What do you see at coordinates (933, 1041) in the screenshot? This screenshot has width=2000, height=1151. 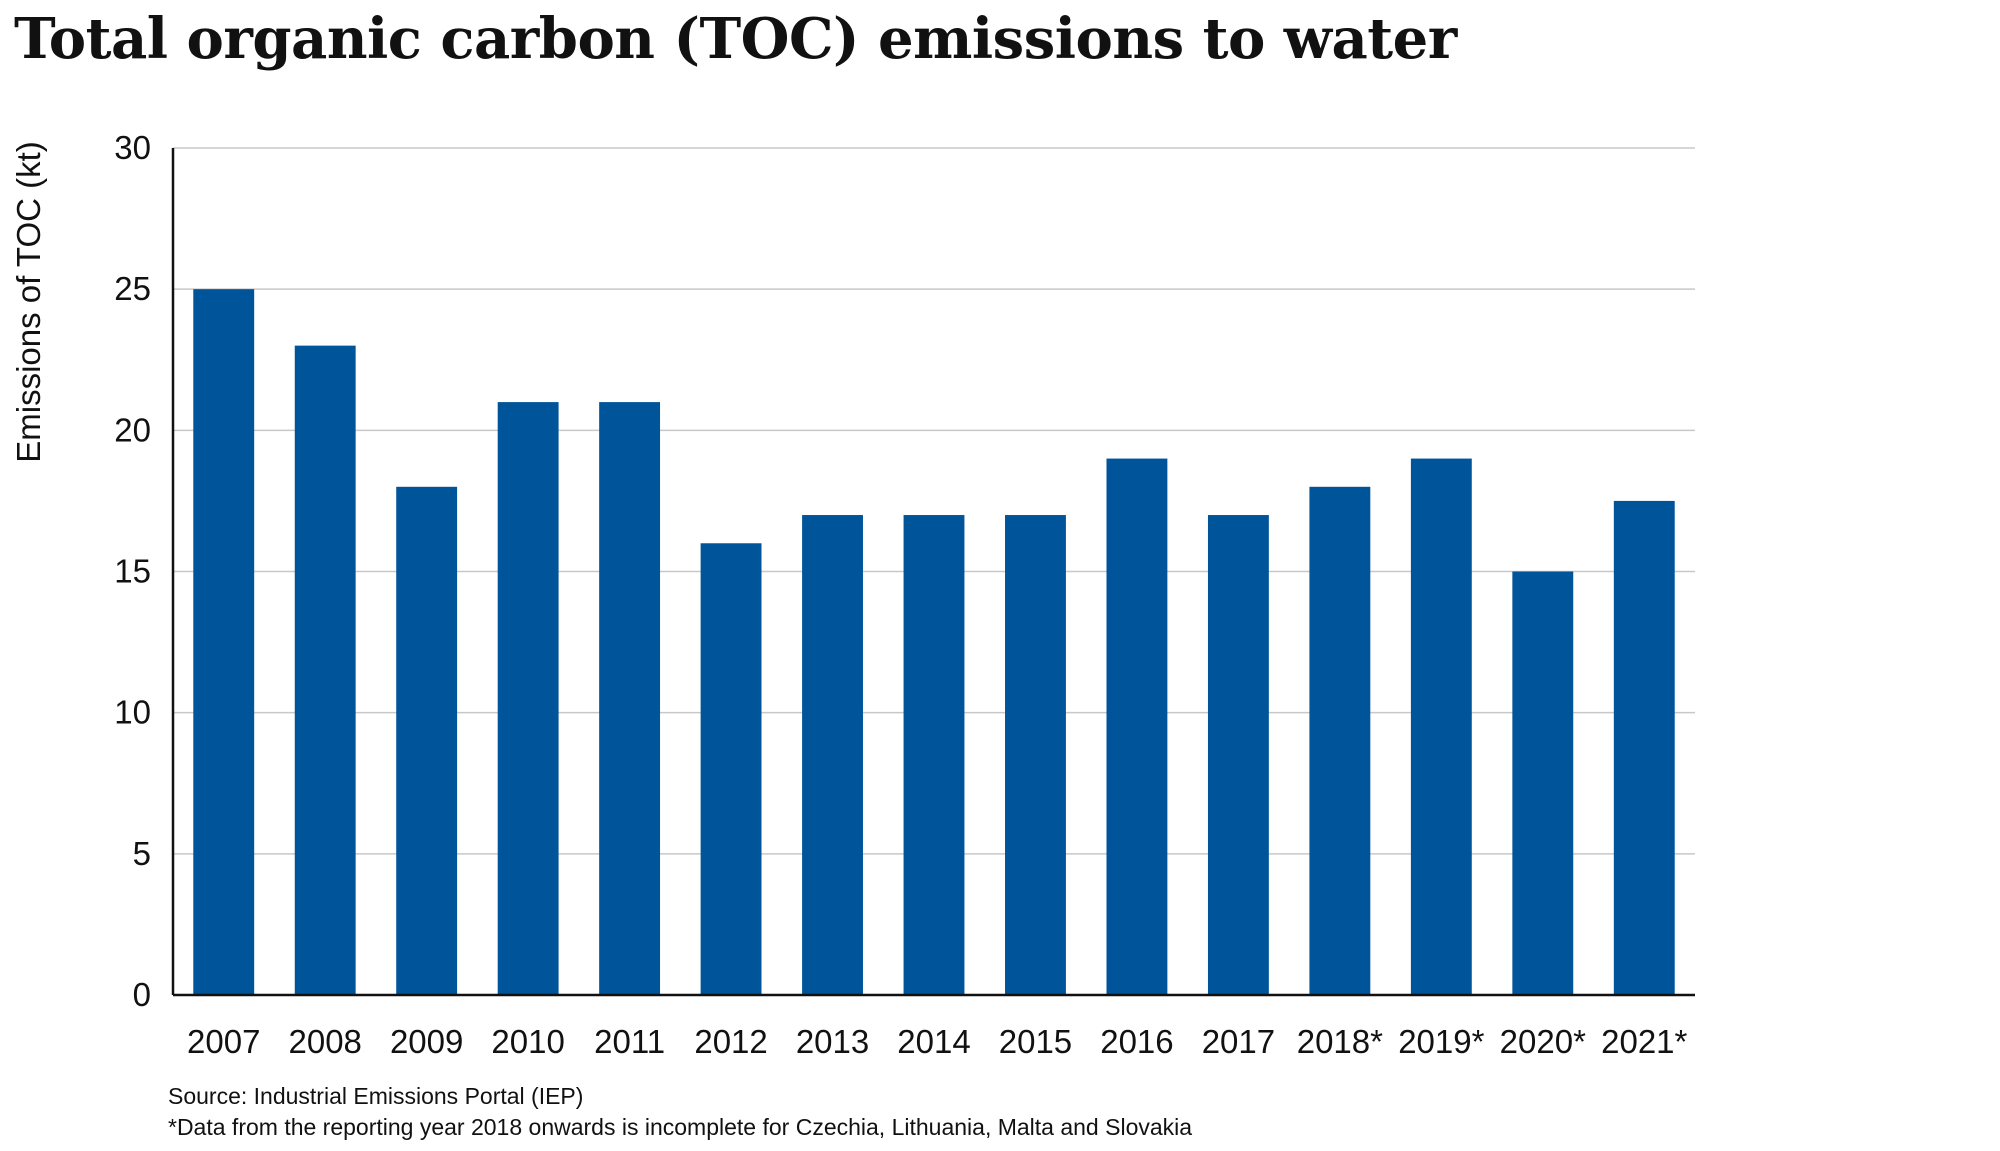 I see `x-tick-label: 2014` at bounding box center [933, 1041].